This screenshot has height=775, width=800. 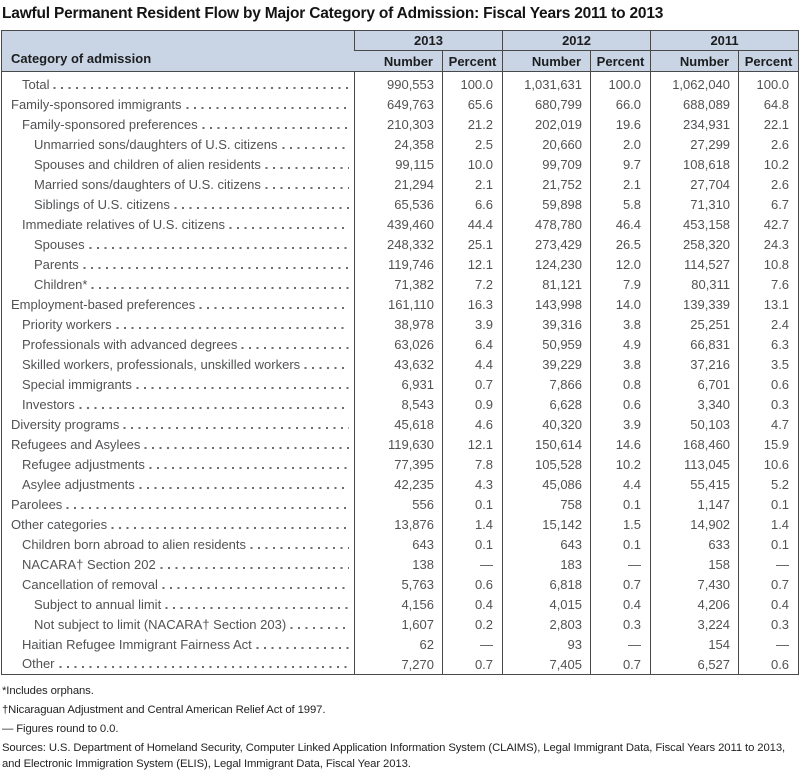 What do you see at coordinates (67, 324) in the screenshot?
I see `category-label: Priority workers` at bounding box center [67, 324].